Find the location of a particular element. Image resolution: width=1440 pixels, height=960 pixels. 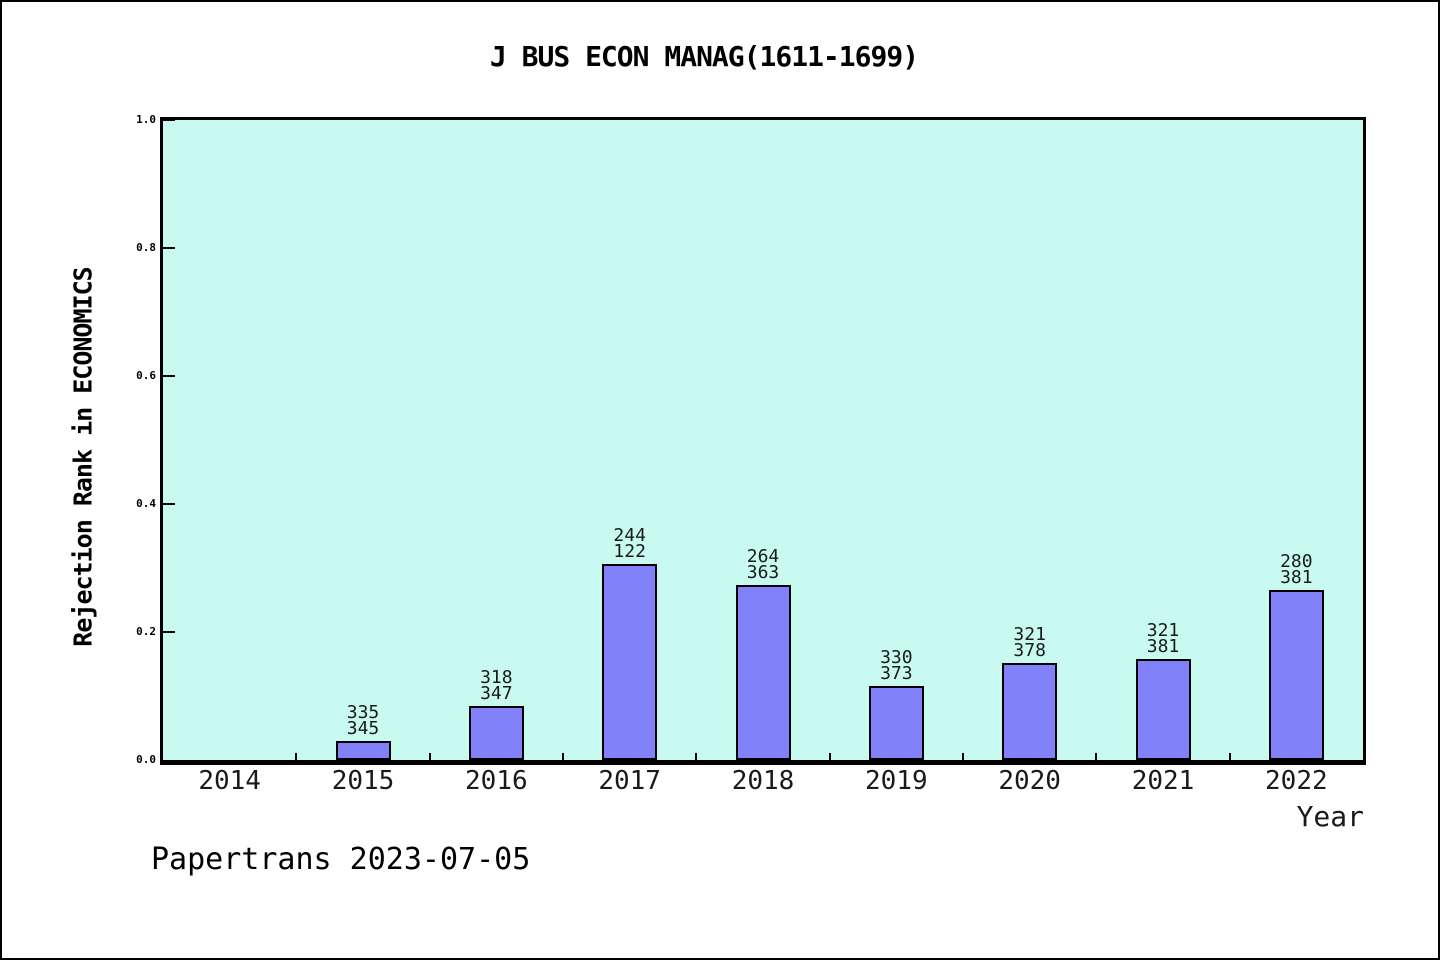

watermark-text: Papertrans 2023-07-05 is located at coordinates (341, 859).